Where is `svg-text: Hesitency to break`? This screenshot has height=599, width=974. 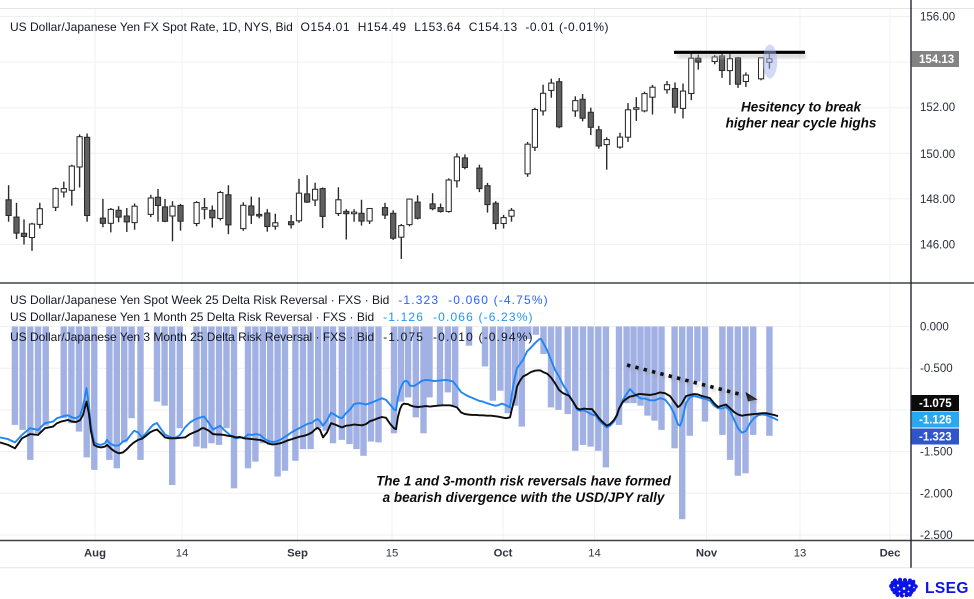 svg-text: Hesitency to break is located at coordinates (802, 107).